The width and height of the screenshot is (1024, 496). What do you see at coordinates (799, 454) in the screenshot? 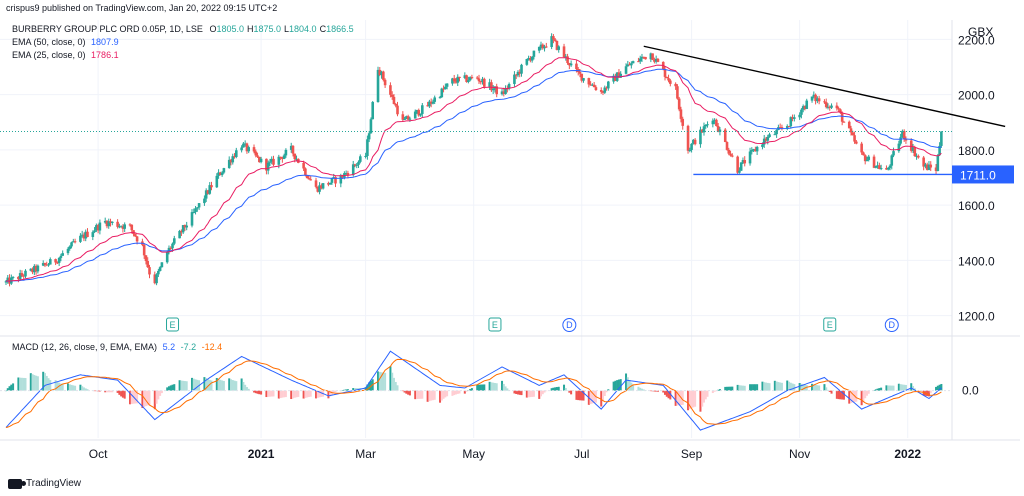
I see `time-tick-label: Nov` at bounding box center [799, 454].